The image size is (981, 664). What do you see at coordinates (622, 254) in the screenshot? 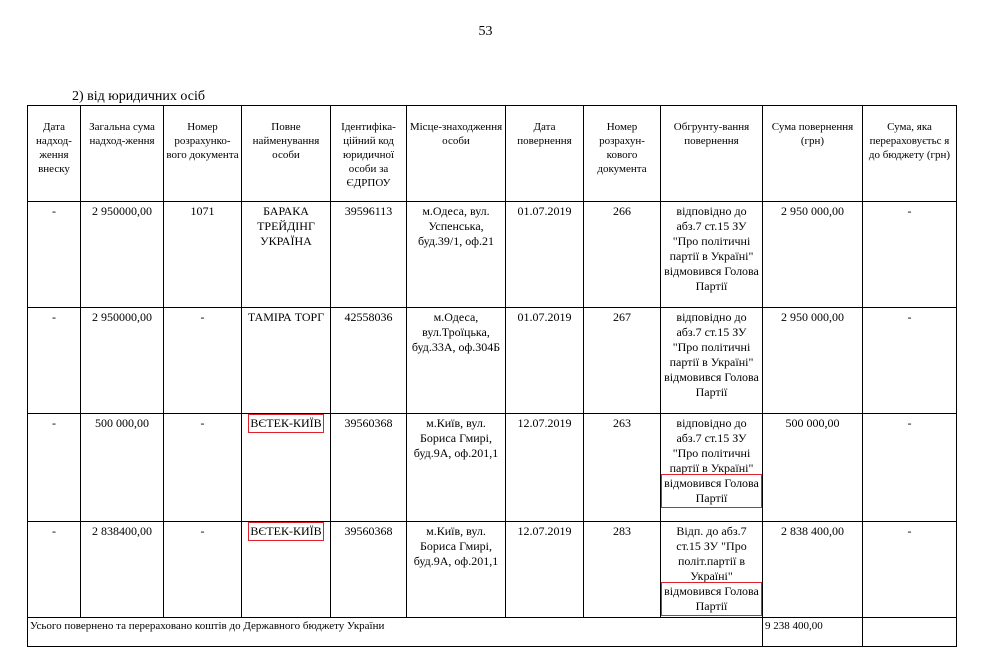
I see `cell-return-doc: 266` at bounding box center [622, 254].